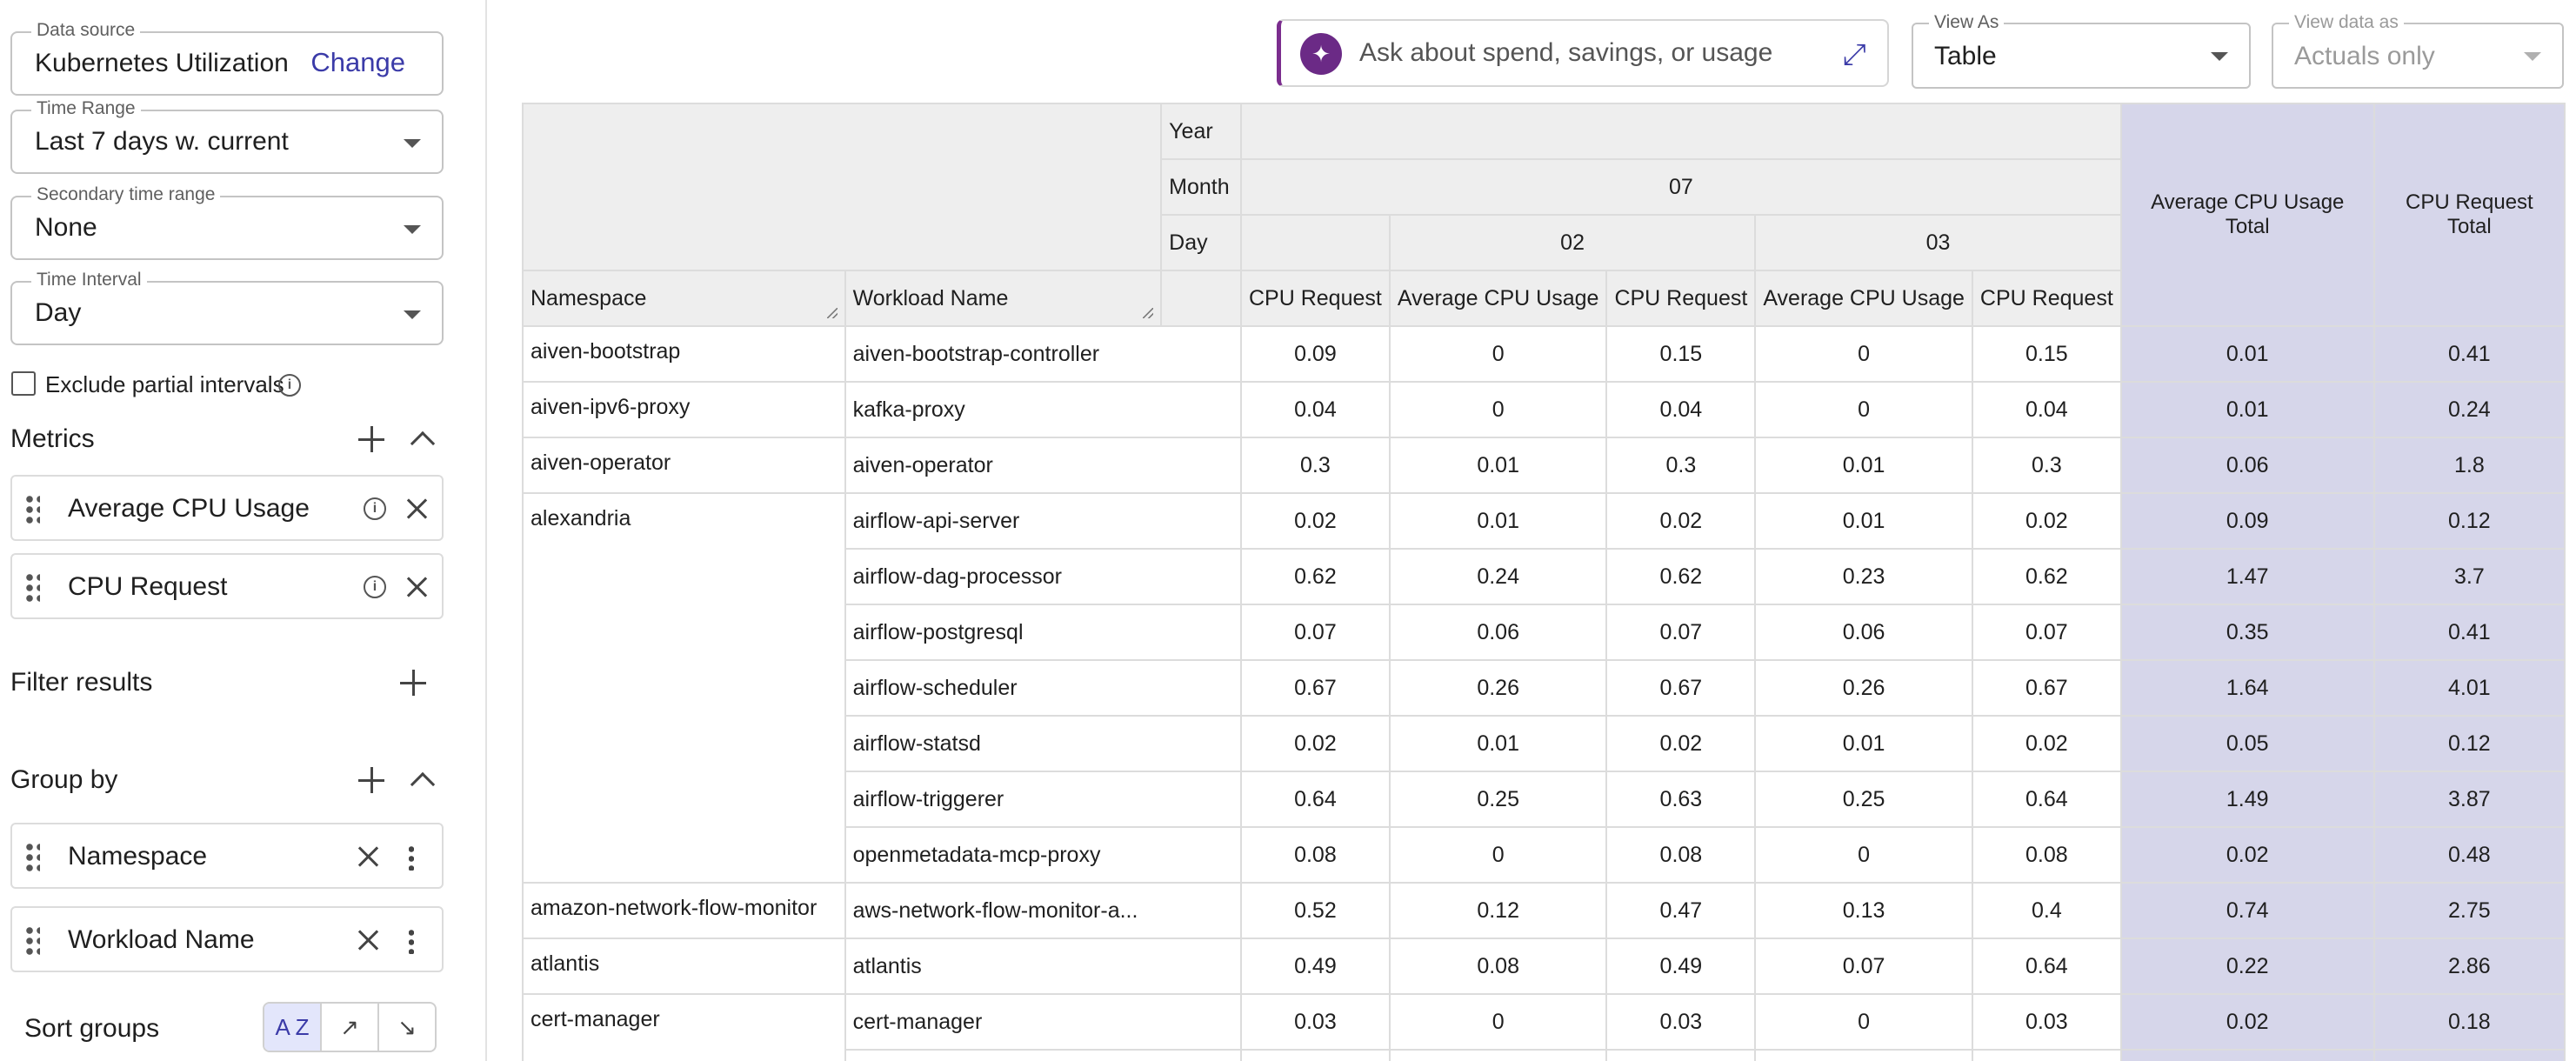 Image resolution: width=2576 pixels, height=1061 pixels. Describe the element at coordinates (423, 784) in the screenshot. I see `collapse-group-by-chevron-up-icon` at that location.